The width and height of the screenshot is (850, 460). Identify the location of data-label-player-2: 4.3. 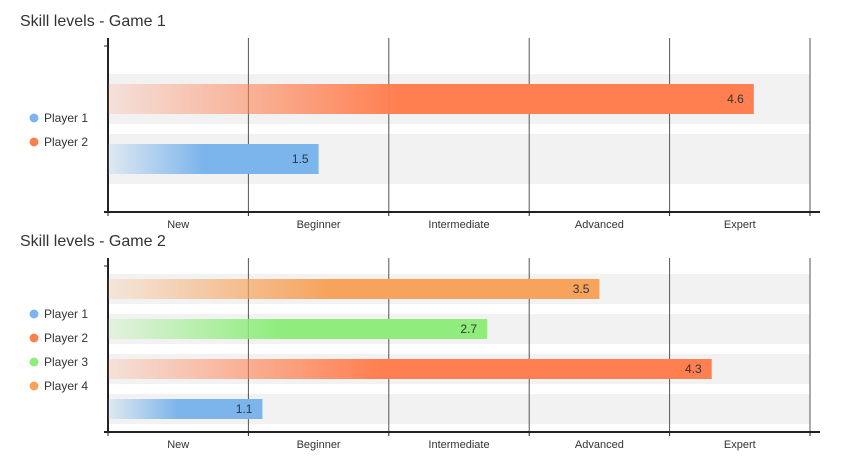
(693, 369).